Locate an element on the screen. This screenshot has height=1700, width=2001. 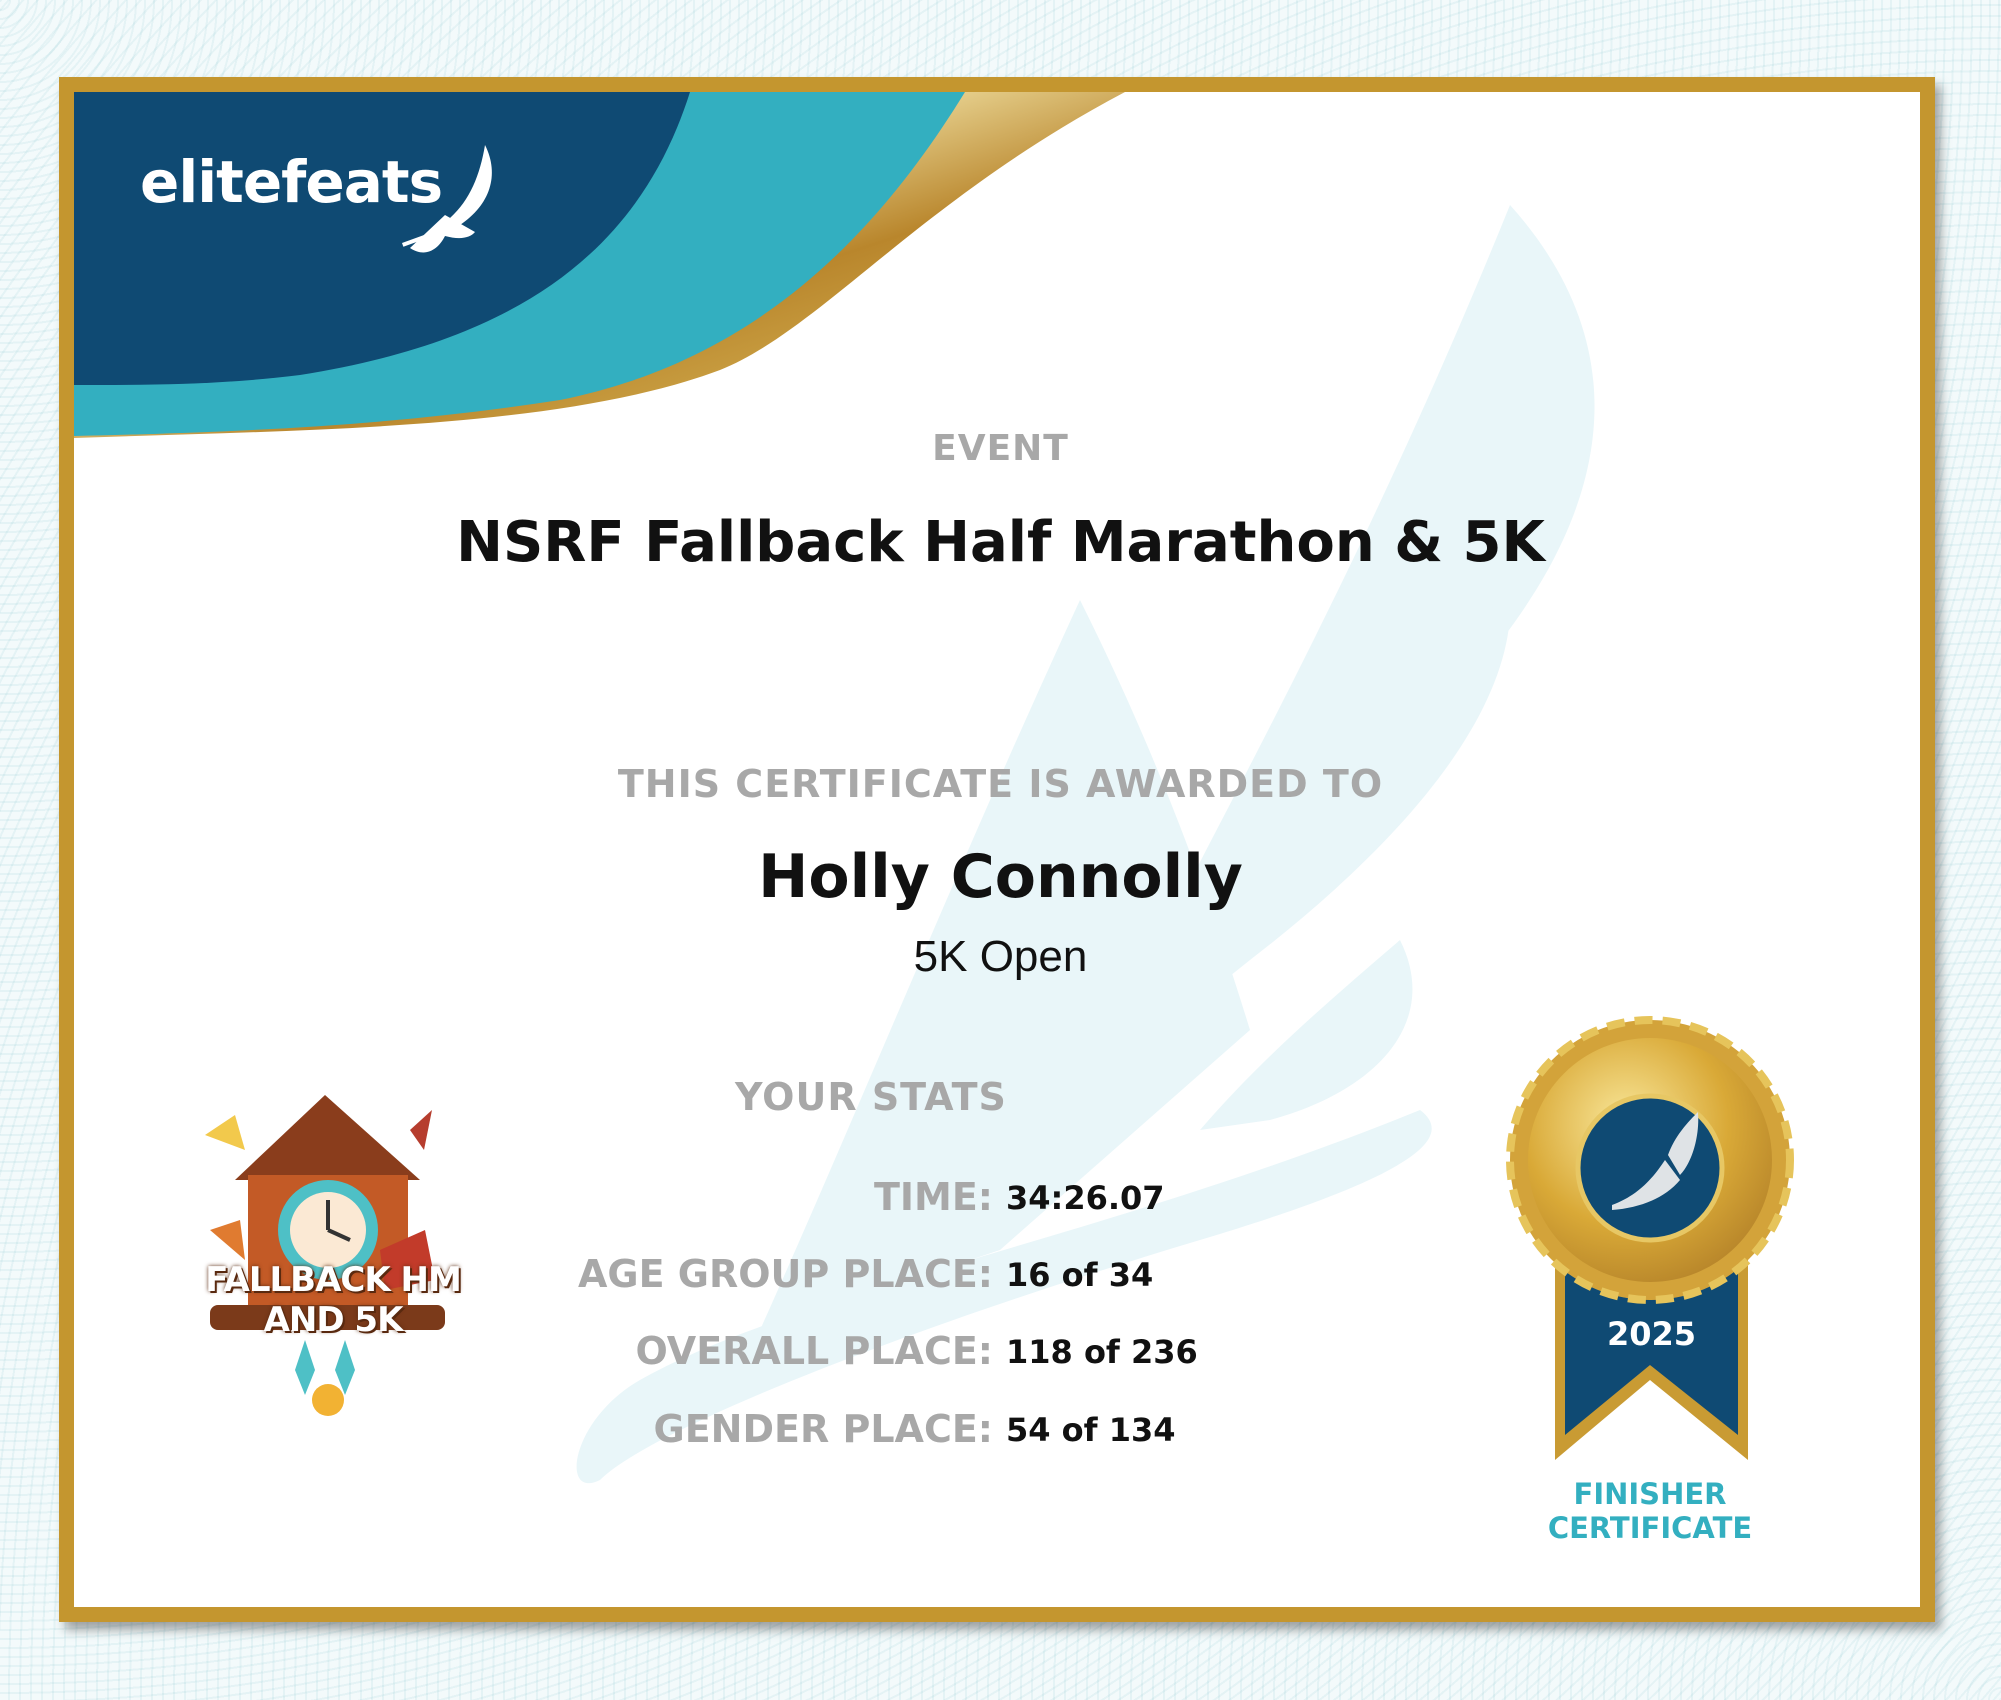
stat-value: 34:26.07 is located at coordinates (1085, 1198).